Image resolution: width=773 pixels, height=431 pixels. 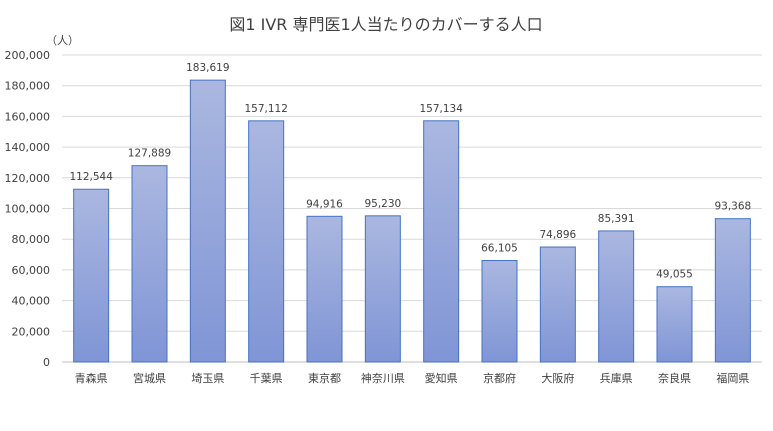 I want to click on data-label: 95,230, so click(x=382, y=204).